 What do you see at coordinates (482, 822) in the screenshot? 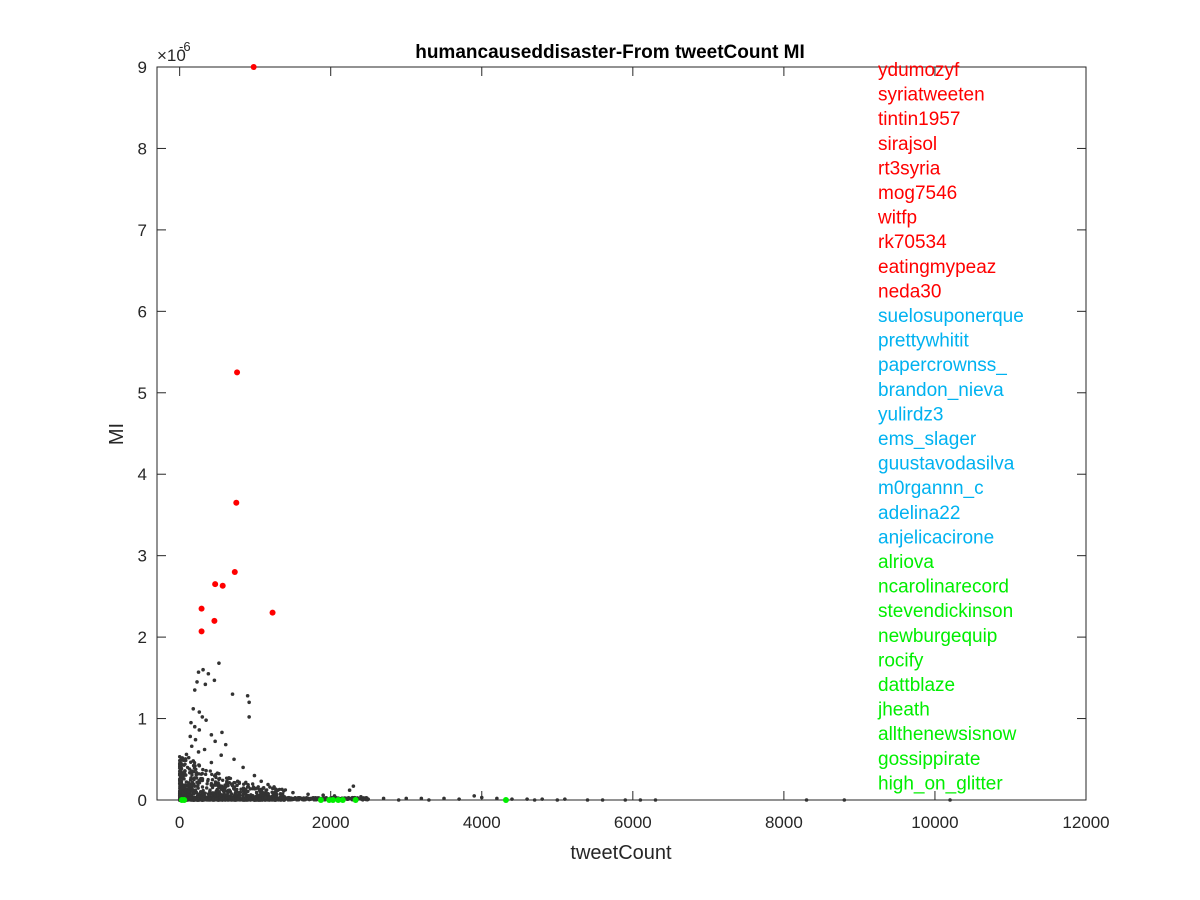
I see `x-tick-label: 4000` at bounding box center [482, 822].